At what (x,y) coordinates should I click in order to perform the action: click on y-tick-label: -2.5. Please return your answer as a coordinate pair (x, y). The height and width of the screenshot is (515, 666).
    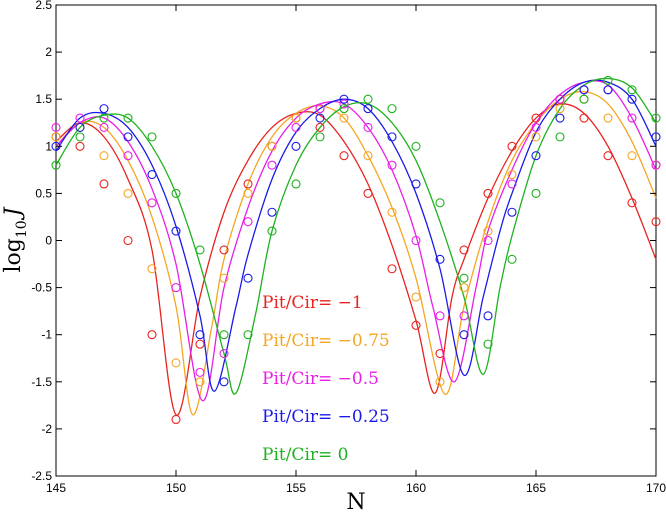
    Looking at the image, I should click on (41, 476).